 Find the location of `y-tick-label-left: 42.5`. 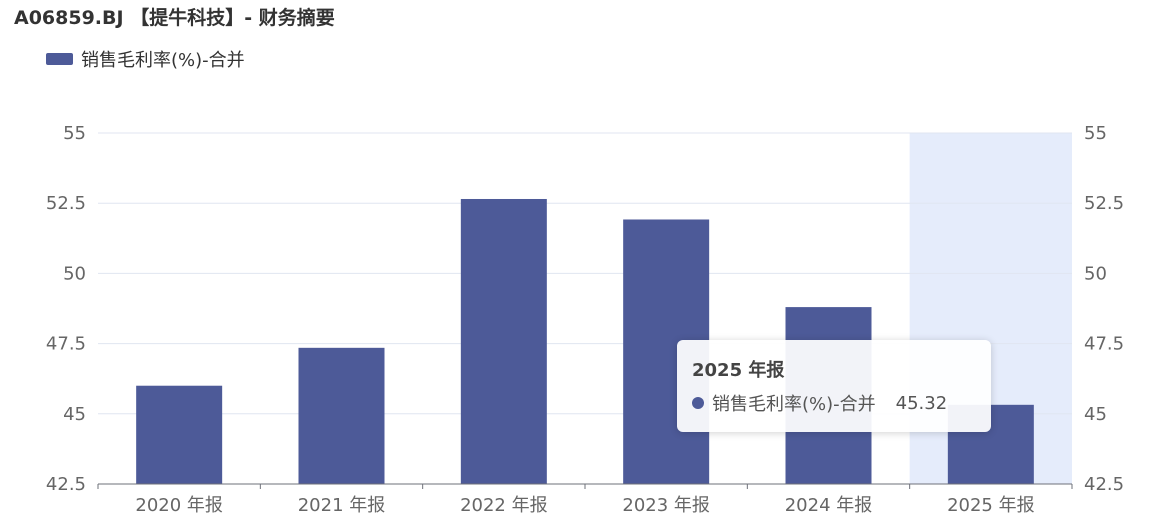

y-tick-label-left: 42.5 is located at coordinates (66, 484).